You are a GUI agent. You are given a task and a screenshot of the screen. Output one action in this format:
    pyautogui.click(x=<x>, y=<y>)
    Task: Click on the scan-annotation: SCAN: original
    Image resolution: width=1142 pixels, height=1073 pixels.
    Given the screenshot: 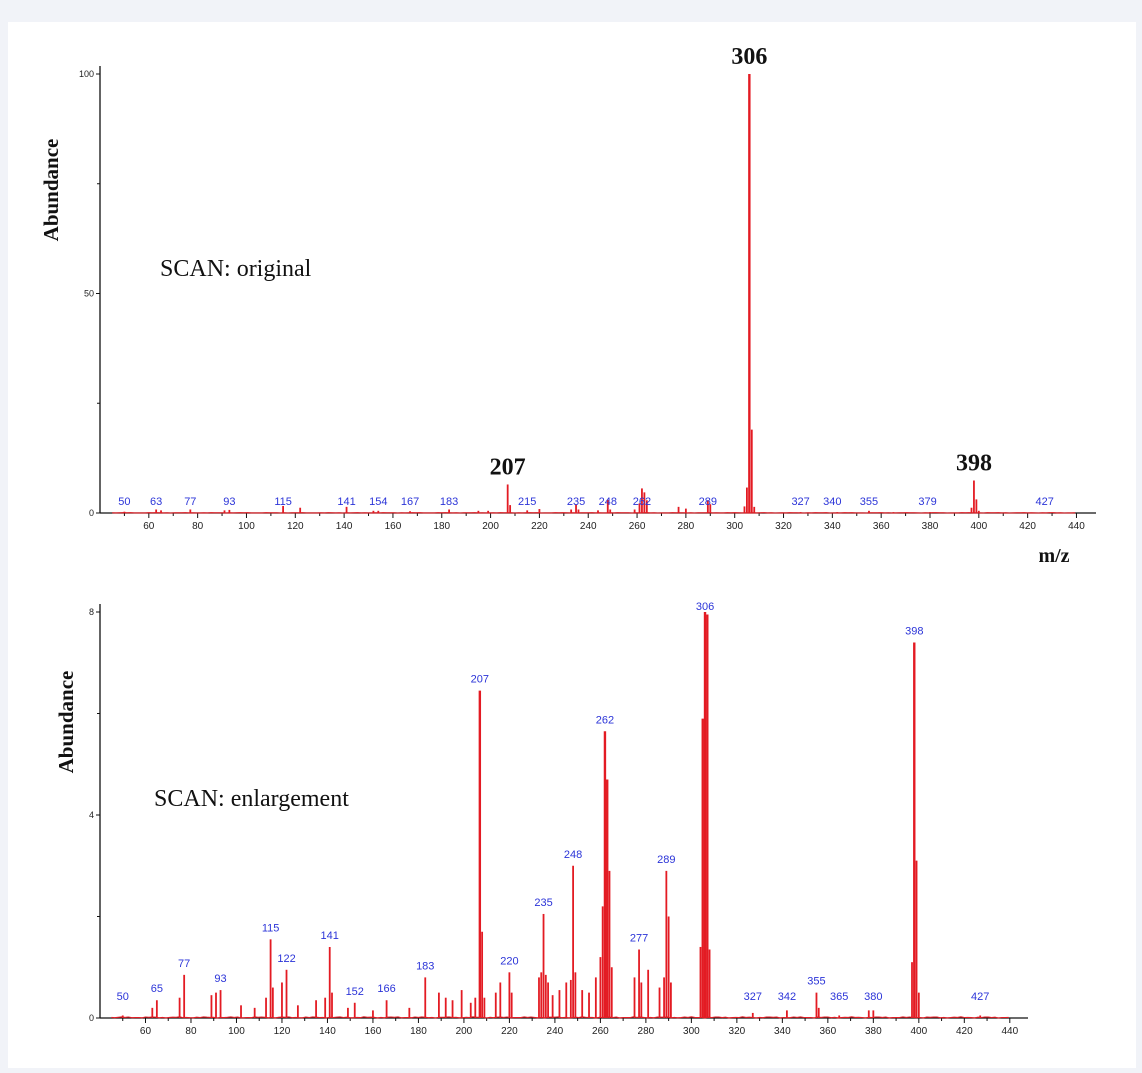 What is the action you would take?
    pyautogui.click(x=236, y=269)
    